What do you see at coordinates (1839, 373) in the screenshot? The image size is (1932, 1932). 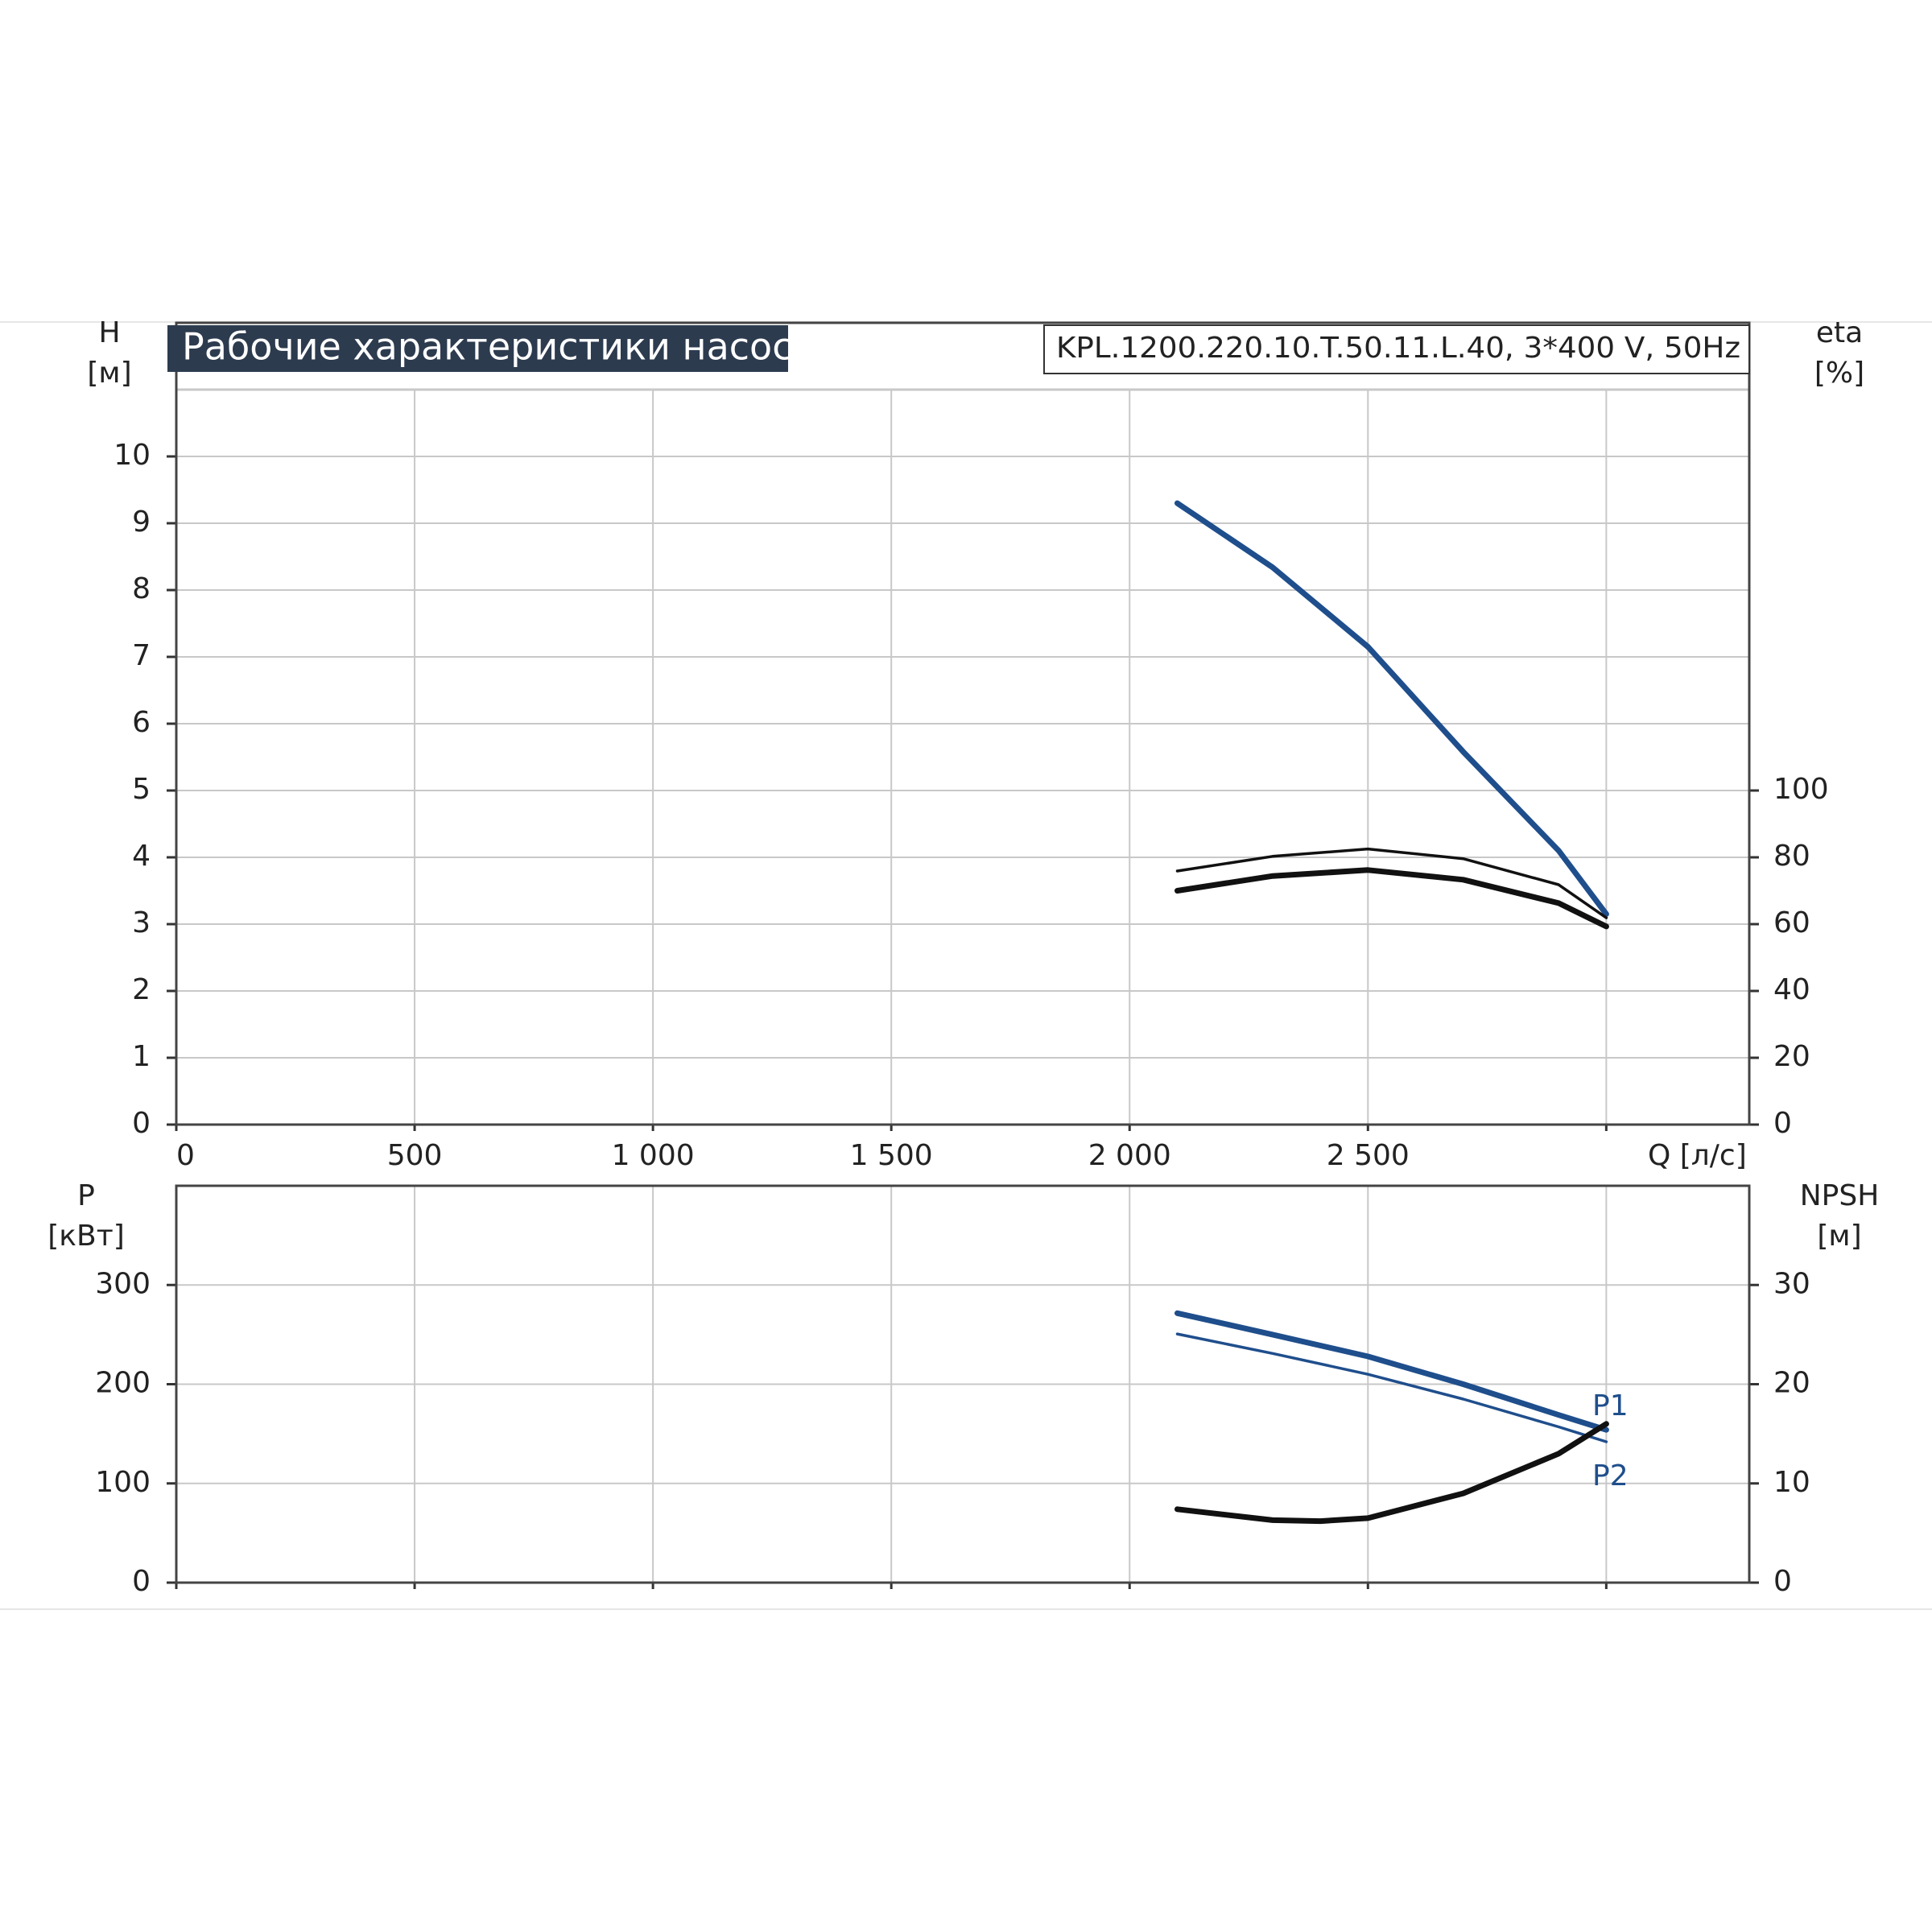 I see `y2-axis-unit: [%]` at bounding box center [1839, 373].